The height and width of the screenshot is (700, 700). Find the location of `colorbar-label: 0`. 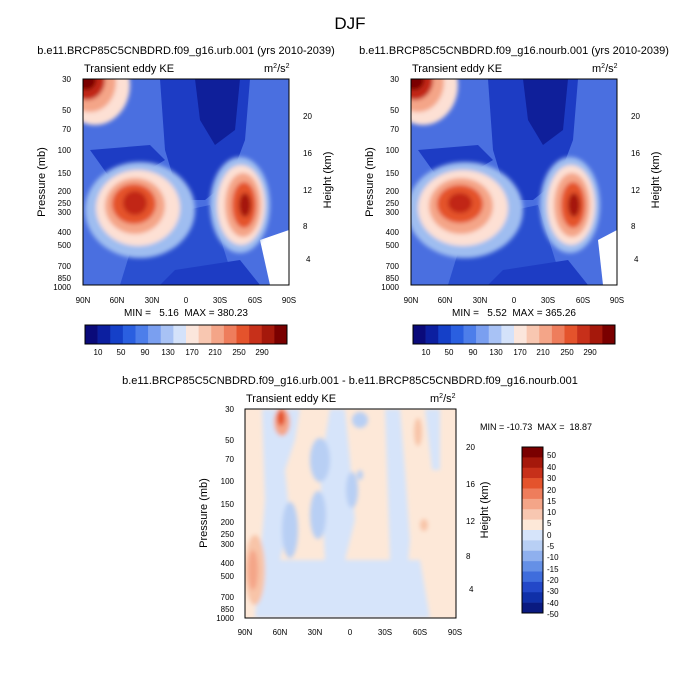

colorbar-label: 0 is located at coordinates (549, 535).